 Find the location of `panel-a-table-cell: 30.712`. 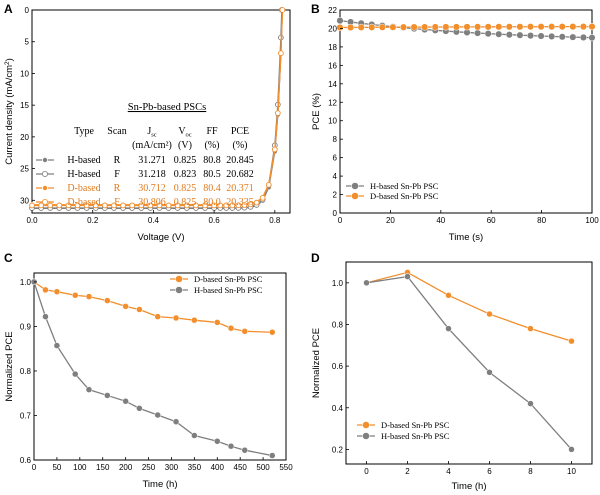

panel-a-table-cell: 30.712 is located at coordinates (152, 188).